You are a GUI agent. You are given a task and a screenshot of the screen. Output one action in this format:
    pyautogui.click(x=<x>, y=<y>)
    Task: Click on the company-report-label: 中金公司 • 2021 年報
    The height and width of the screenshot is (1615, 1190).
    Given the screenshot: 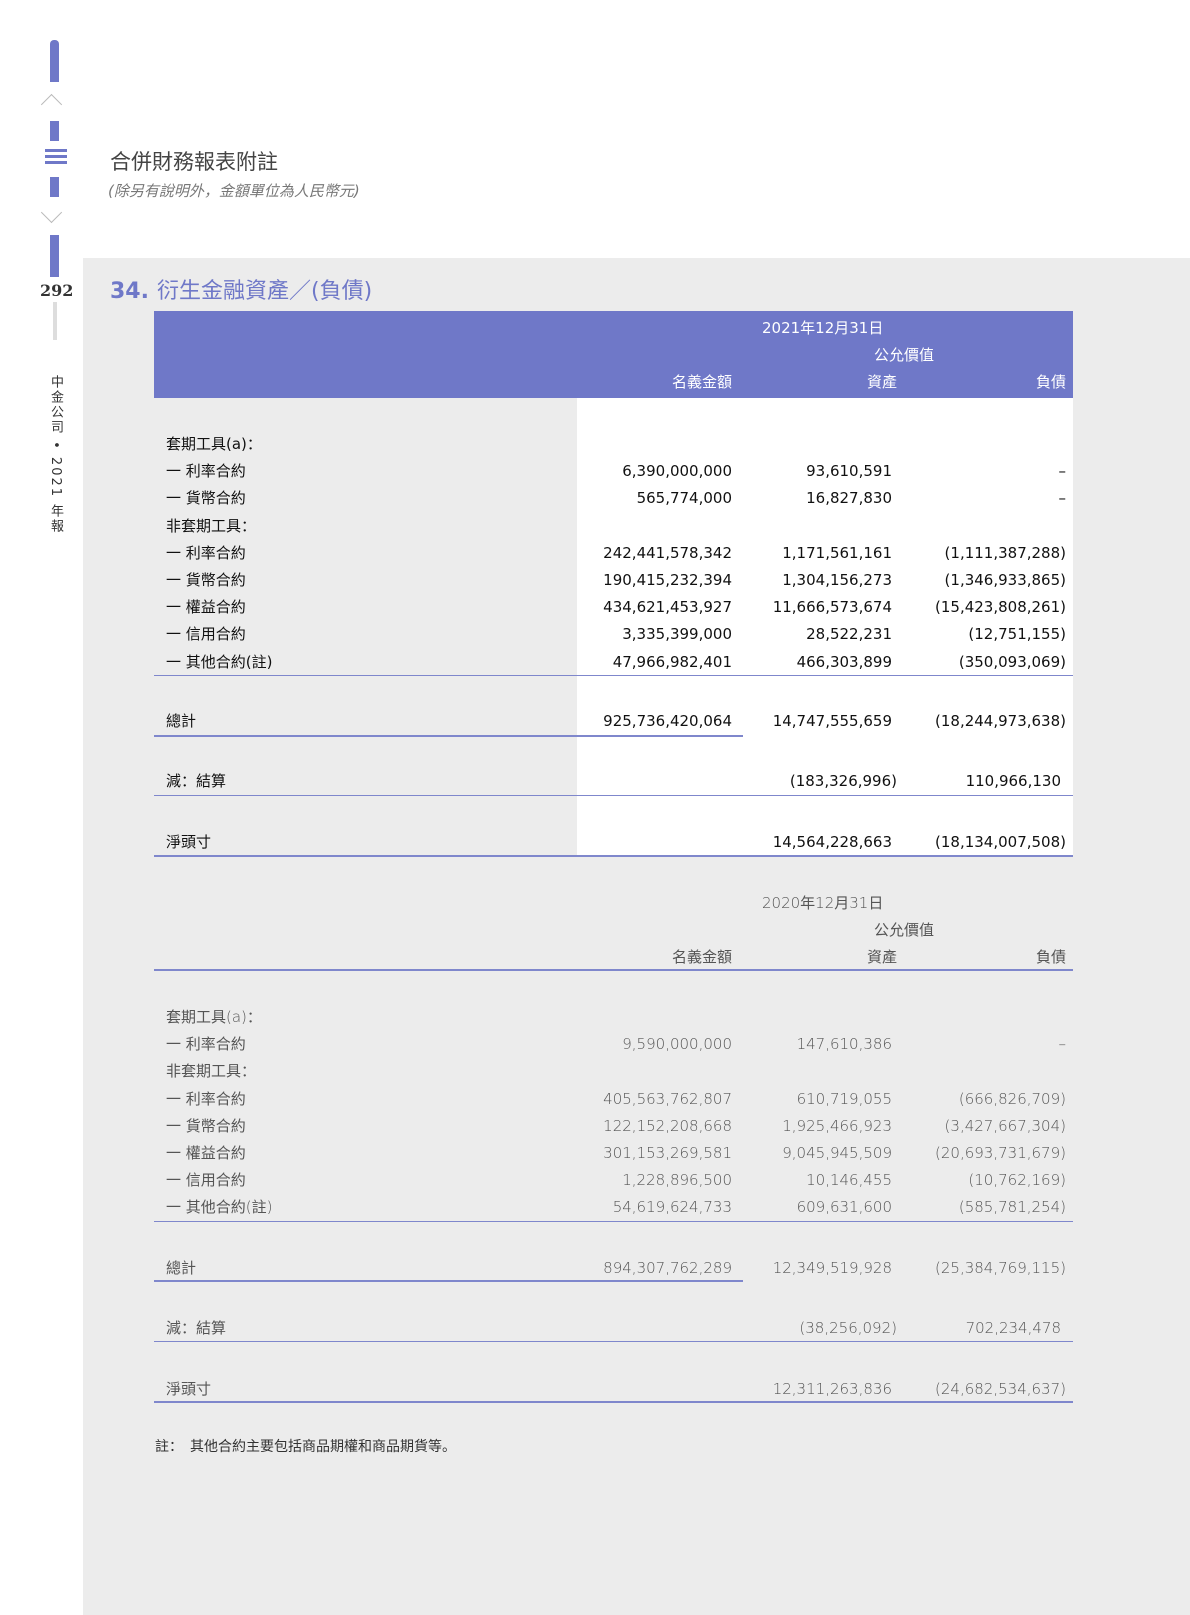 What is the action you would take?
    pyautogui.click(x=55, y=455)
    